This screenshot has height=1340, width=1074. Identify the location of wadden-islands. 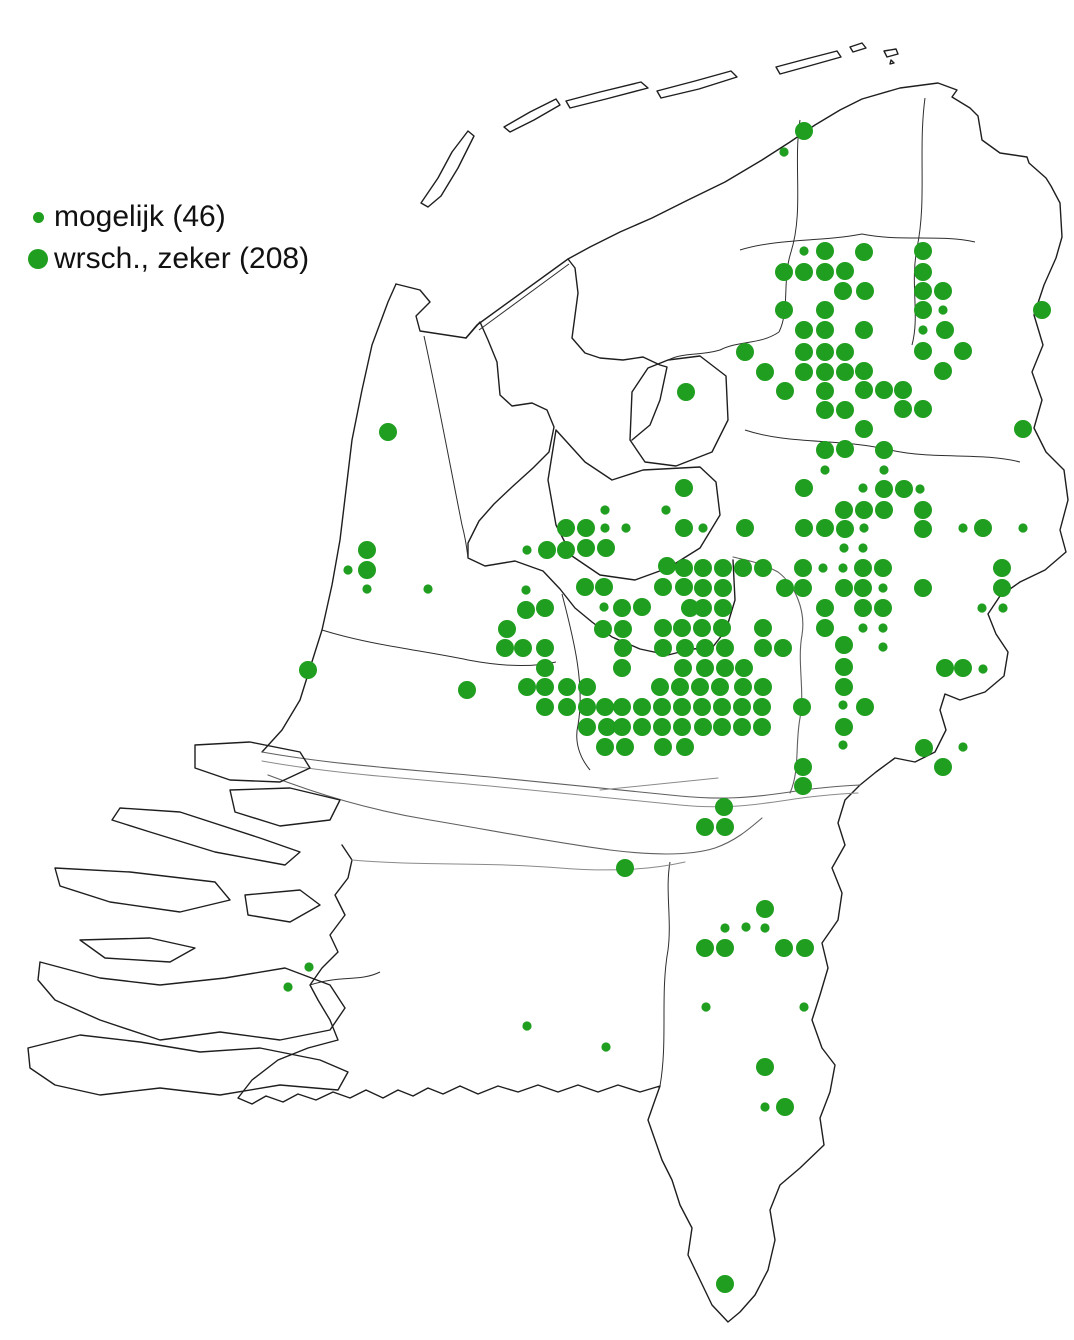
(659, 125).